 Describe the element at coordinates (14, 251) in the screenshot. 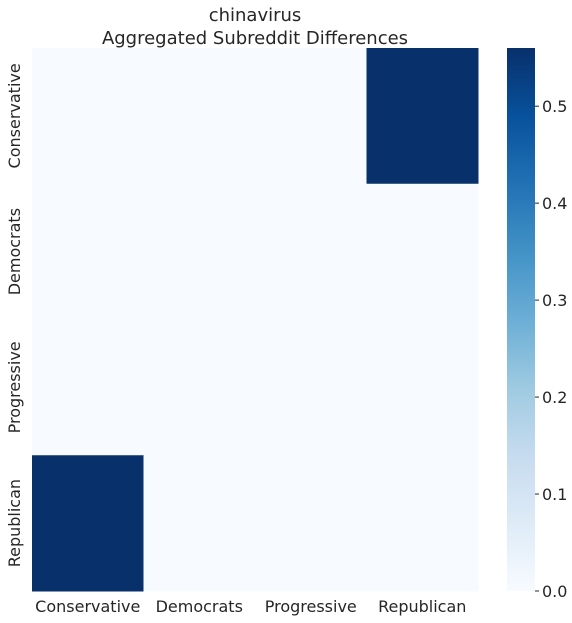

I see `y-tick-label: Democrats` at that location.